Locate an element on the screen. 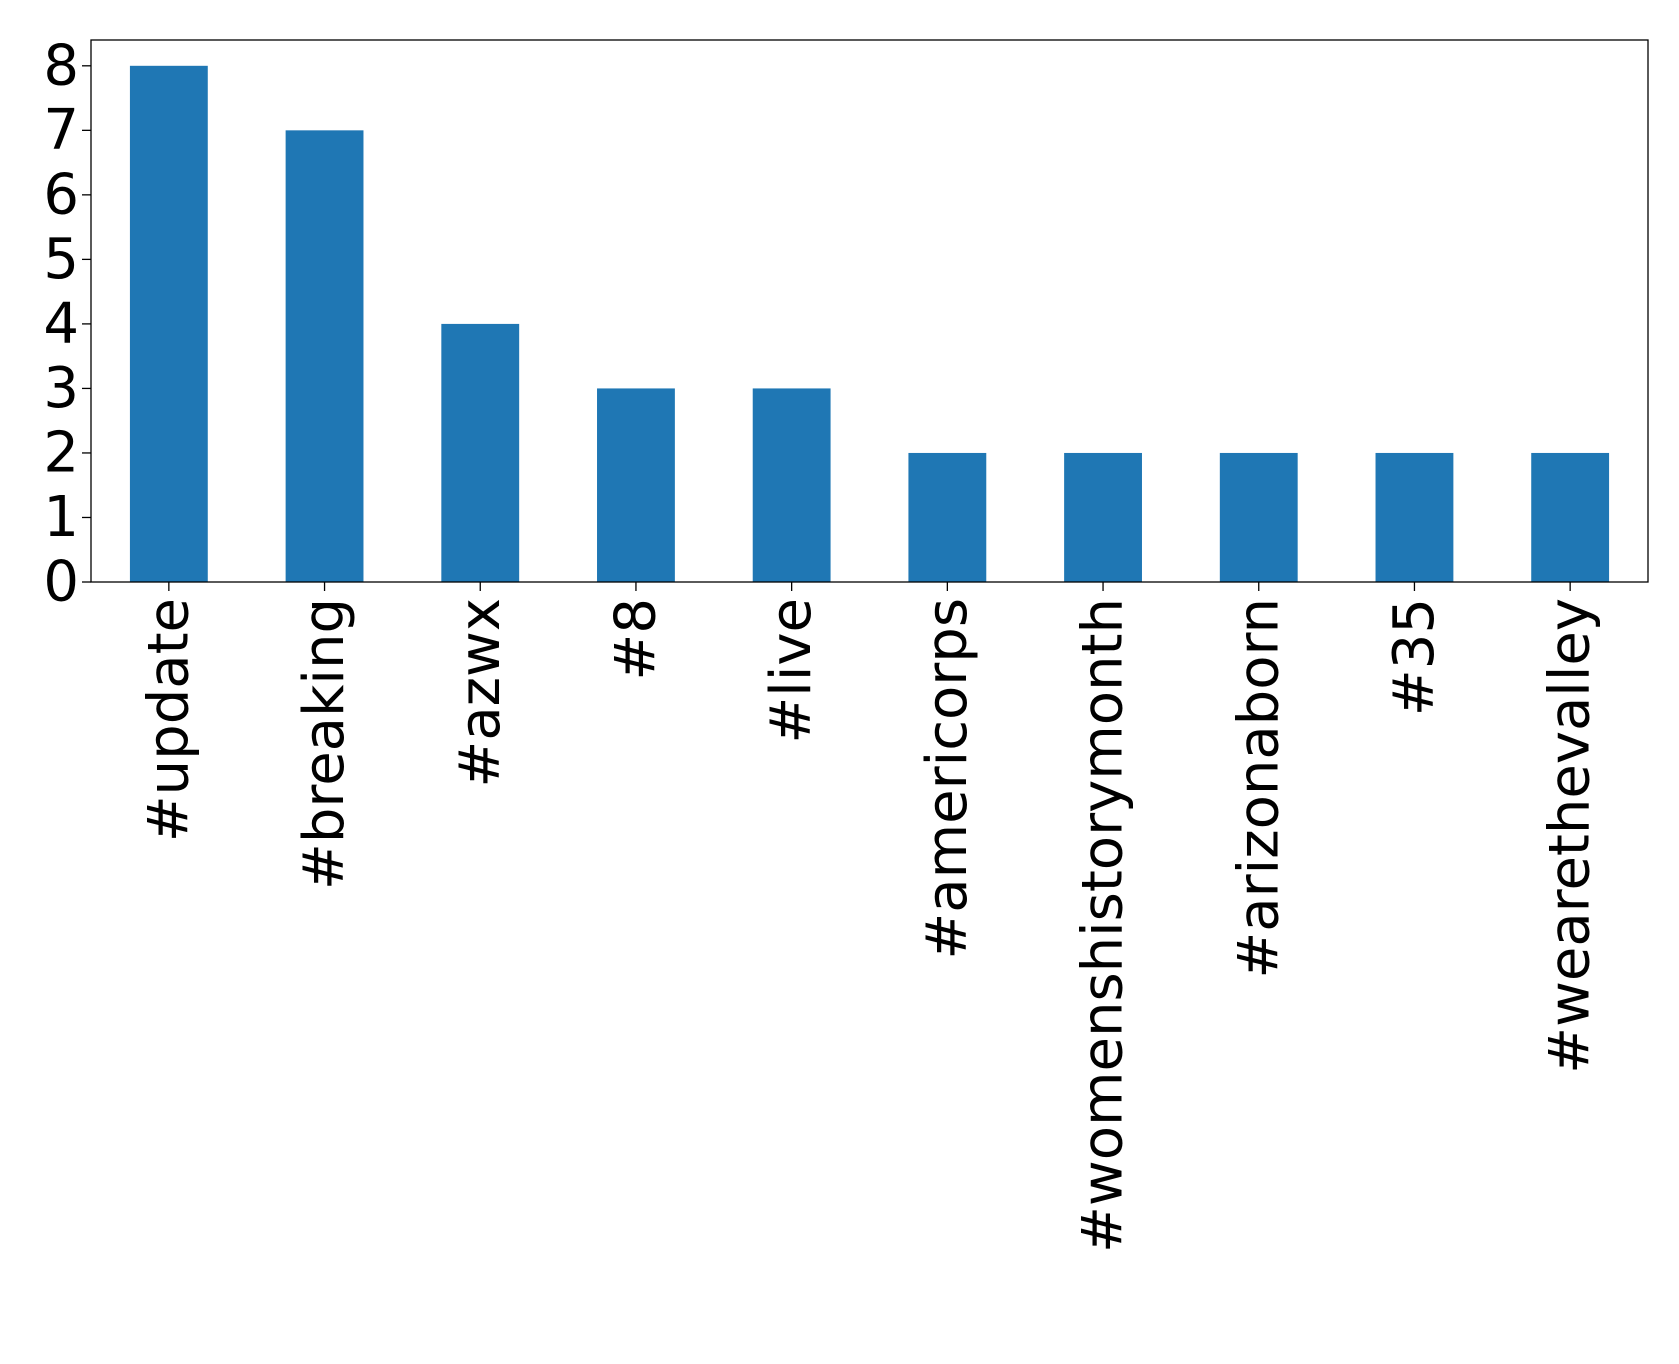 Image resolution: width=1679 pixels, height=1364 pixels. y-tick-label: 6 is located at coordinates (61, 194).